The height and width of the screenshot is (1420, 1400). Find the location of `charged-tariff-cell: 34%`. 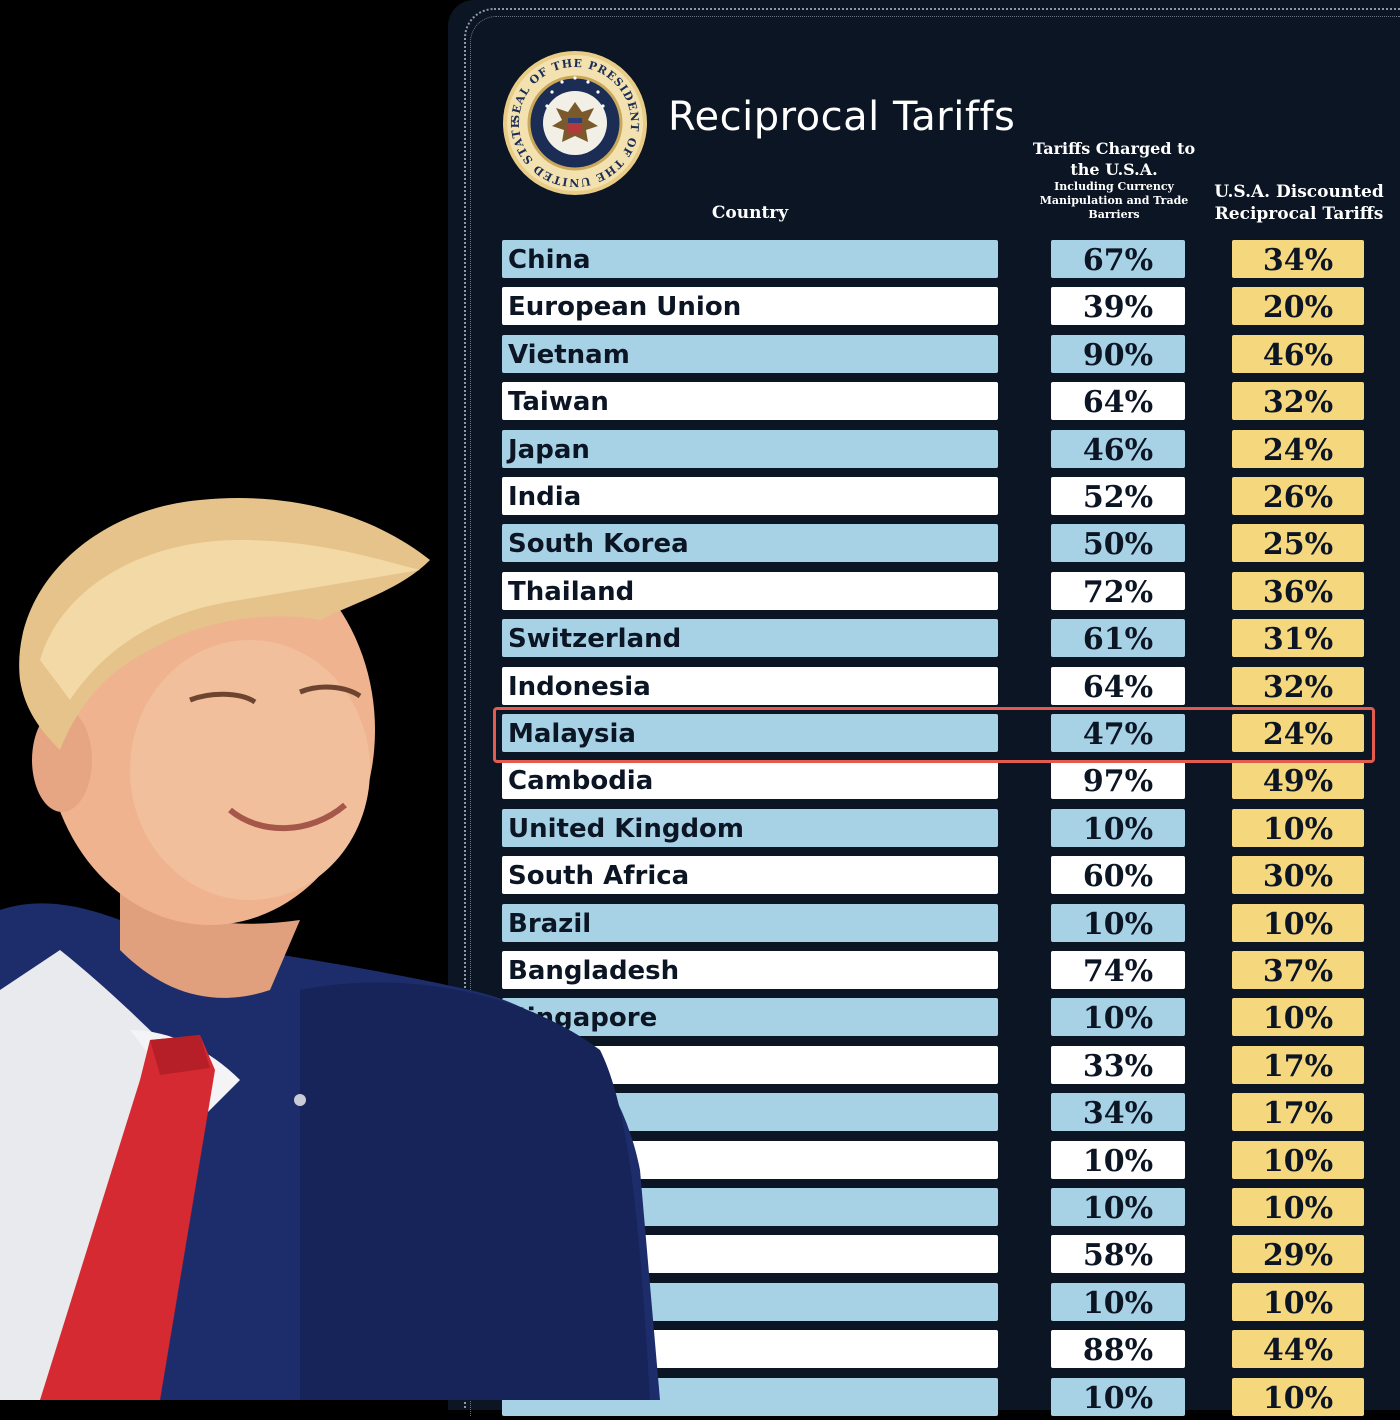

charged-tariff-cell: 34% is located at coordinates (1118, 1112).